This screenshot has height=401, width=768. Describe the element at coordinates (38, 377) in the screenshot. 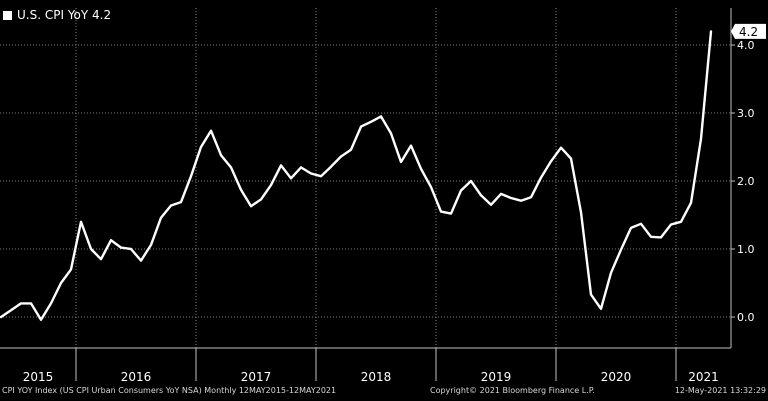

I see `x-tick-label: 2015` at that location.